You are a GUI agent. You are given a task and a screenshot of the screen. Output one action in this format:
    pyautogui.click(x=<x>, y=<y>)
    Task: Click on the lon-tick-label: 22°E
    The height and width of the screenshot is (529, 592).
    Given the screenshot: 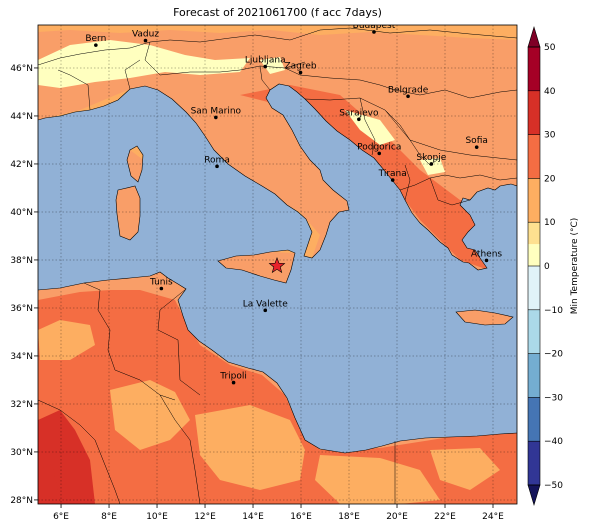 What is the action you would take?
    pyautogui.click(x=445, y=517)
    